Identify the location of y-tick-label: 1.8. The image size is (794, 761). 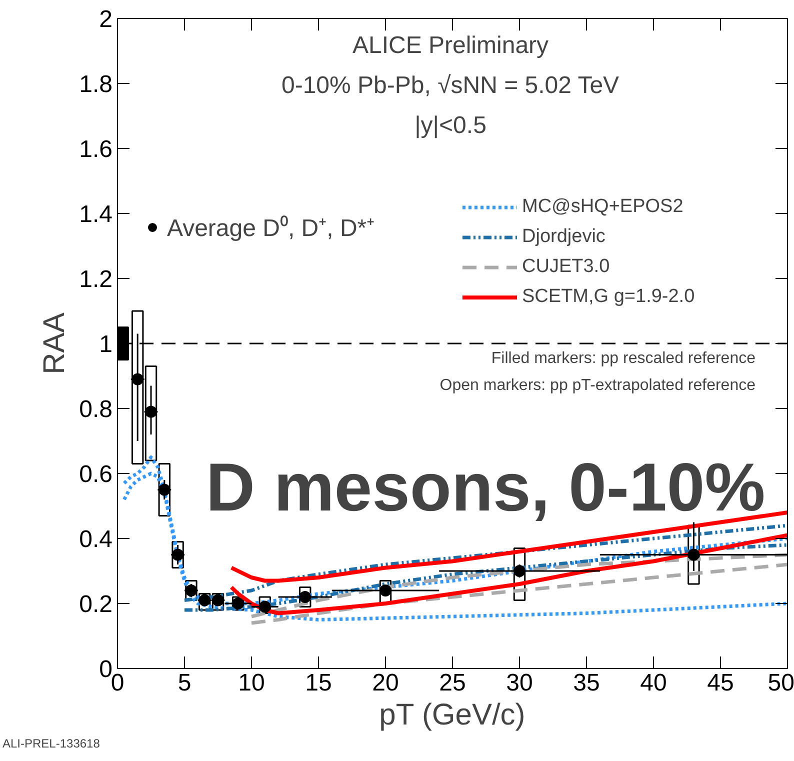
(96, 84).